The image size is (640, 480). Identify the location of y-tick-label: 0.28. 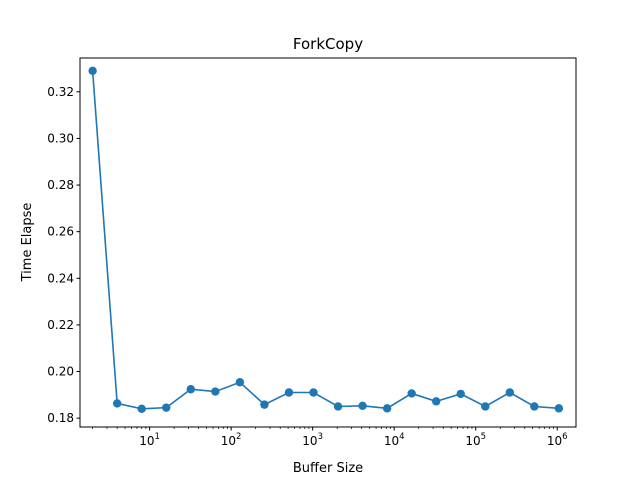
(60, 185).